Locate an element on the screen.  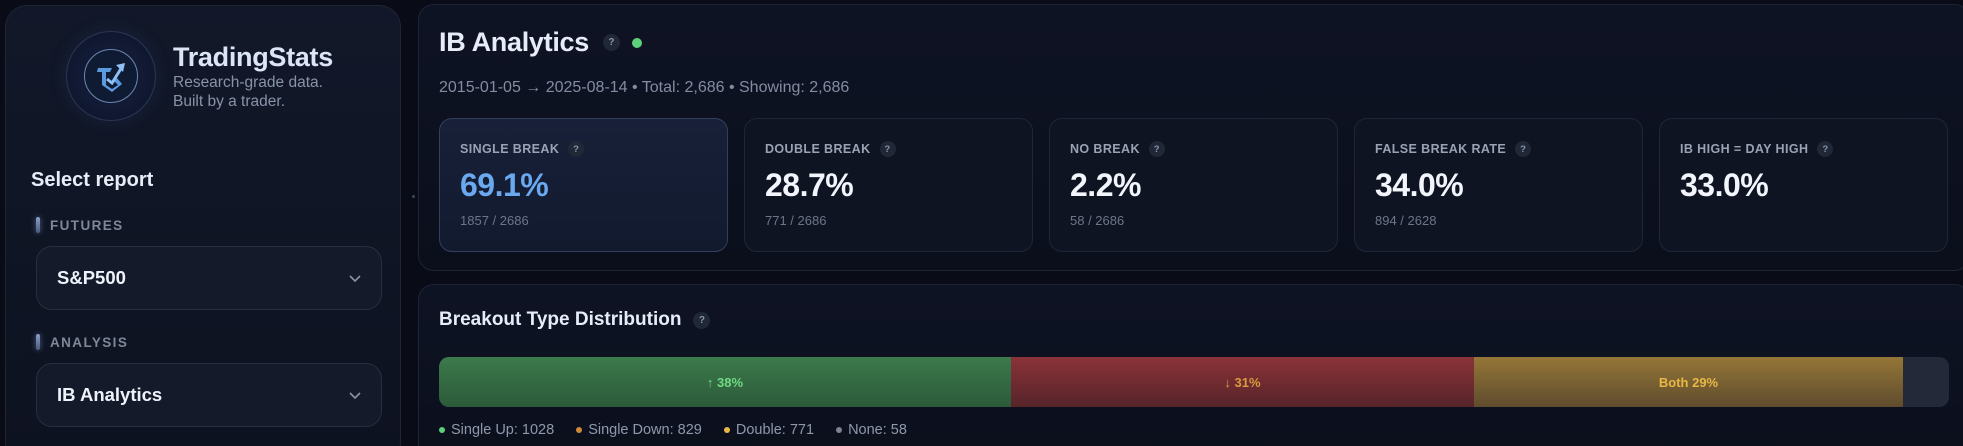
stat-card-no-break: NO BREAK? 2.2% 58 / 2686 is located at coordinates (1193, 185).